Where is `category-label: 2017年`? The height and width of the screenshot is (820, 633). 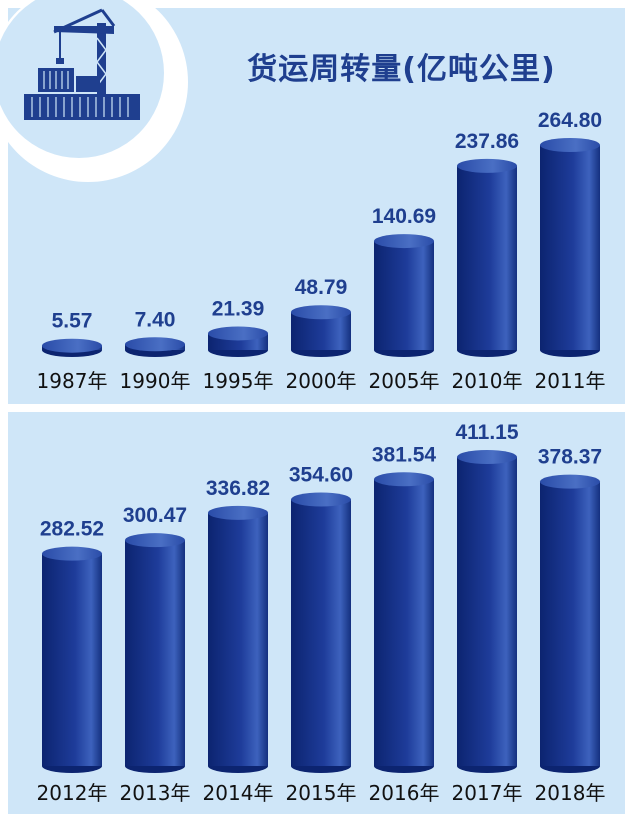
category-label: 2017年 is located at coordinates (487, 793).